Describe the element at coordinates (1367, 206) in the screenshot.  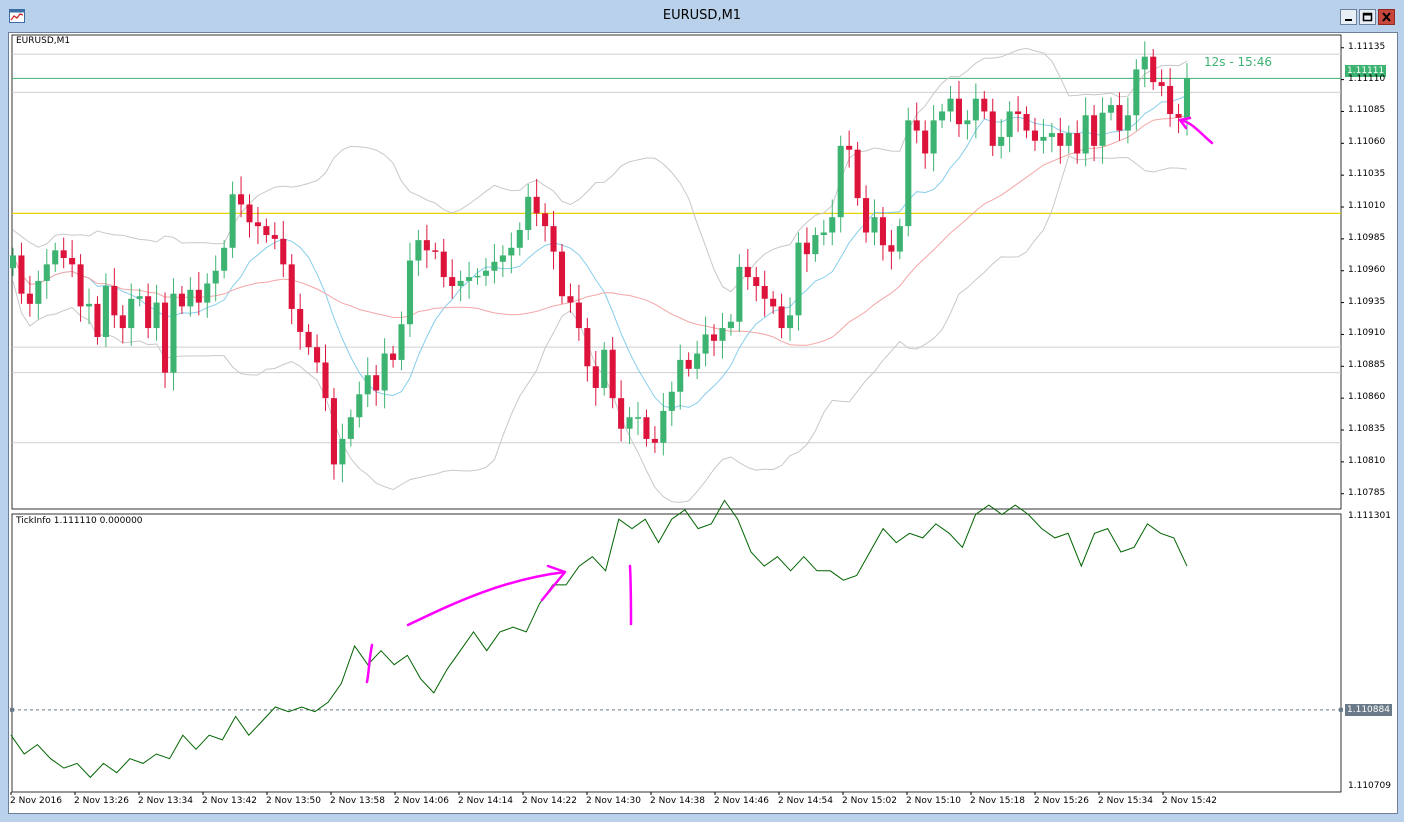
I see `main-price-label: 1.11010` at that location.